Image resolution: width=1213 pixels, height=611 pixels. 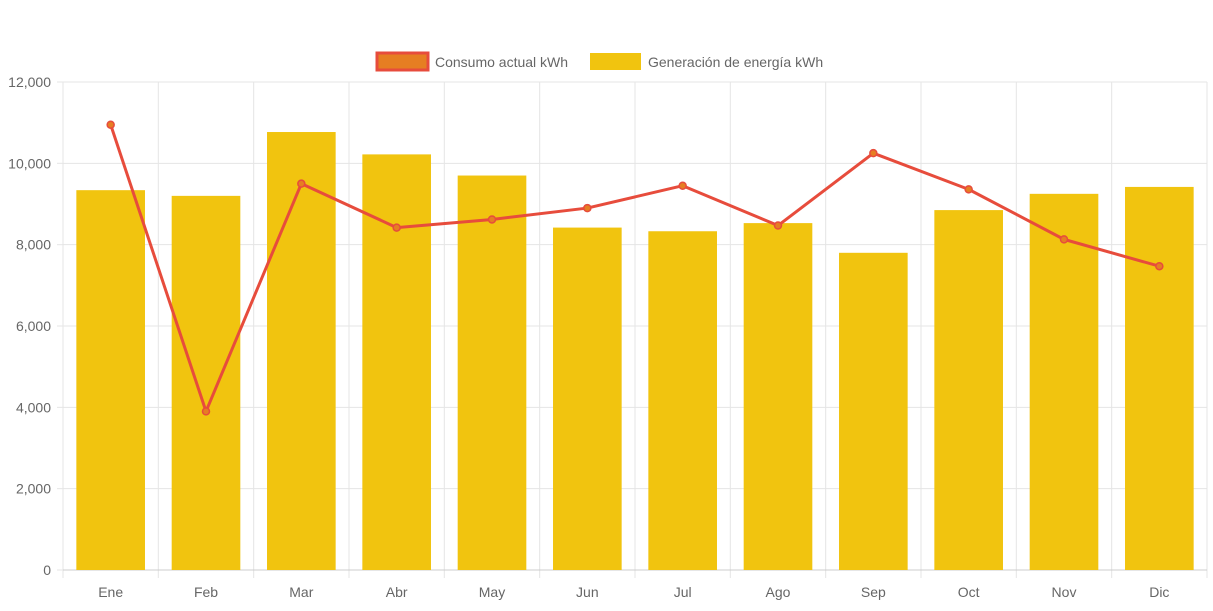 What do you see at coordinates (1064, 382) in the screenshot?
I see `bar-nov` at bounding box center [1064, 382].